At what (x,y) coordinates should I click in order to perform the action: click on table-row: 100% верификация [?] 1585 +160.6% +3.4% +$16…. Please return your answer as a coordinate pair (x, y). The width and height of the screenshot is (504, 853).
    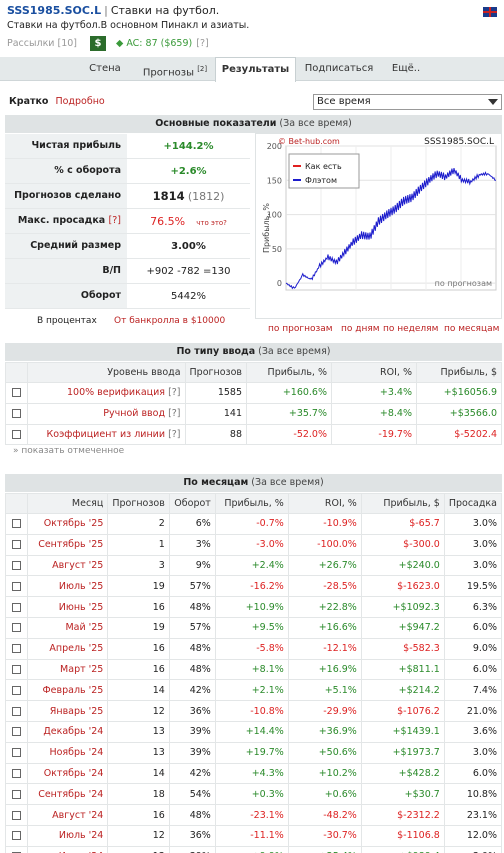
    Looking at the image, I should click on (253, 393).